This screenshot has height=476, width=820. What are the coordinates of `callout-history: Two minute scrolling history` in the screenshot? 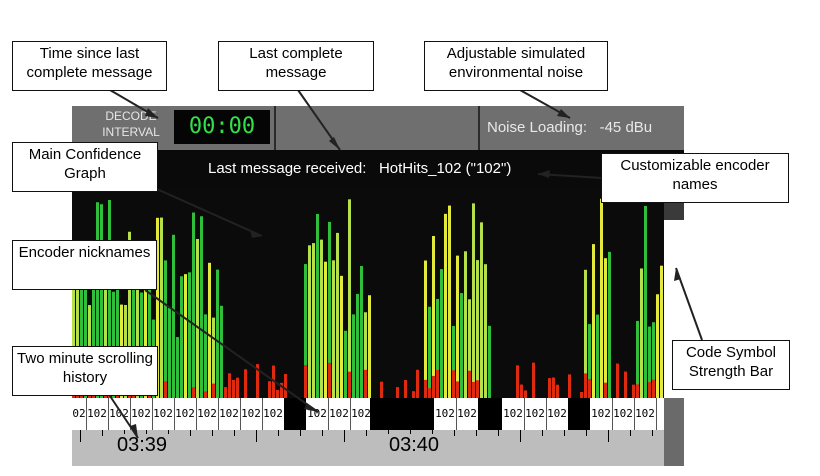 It's located at (85, 371).